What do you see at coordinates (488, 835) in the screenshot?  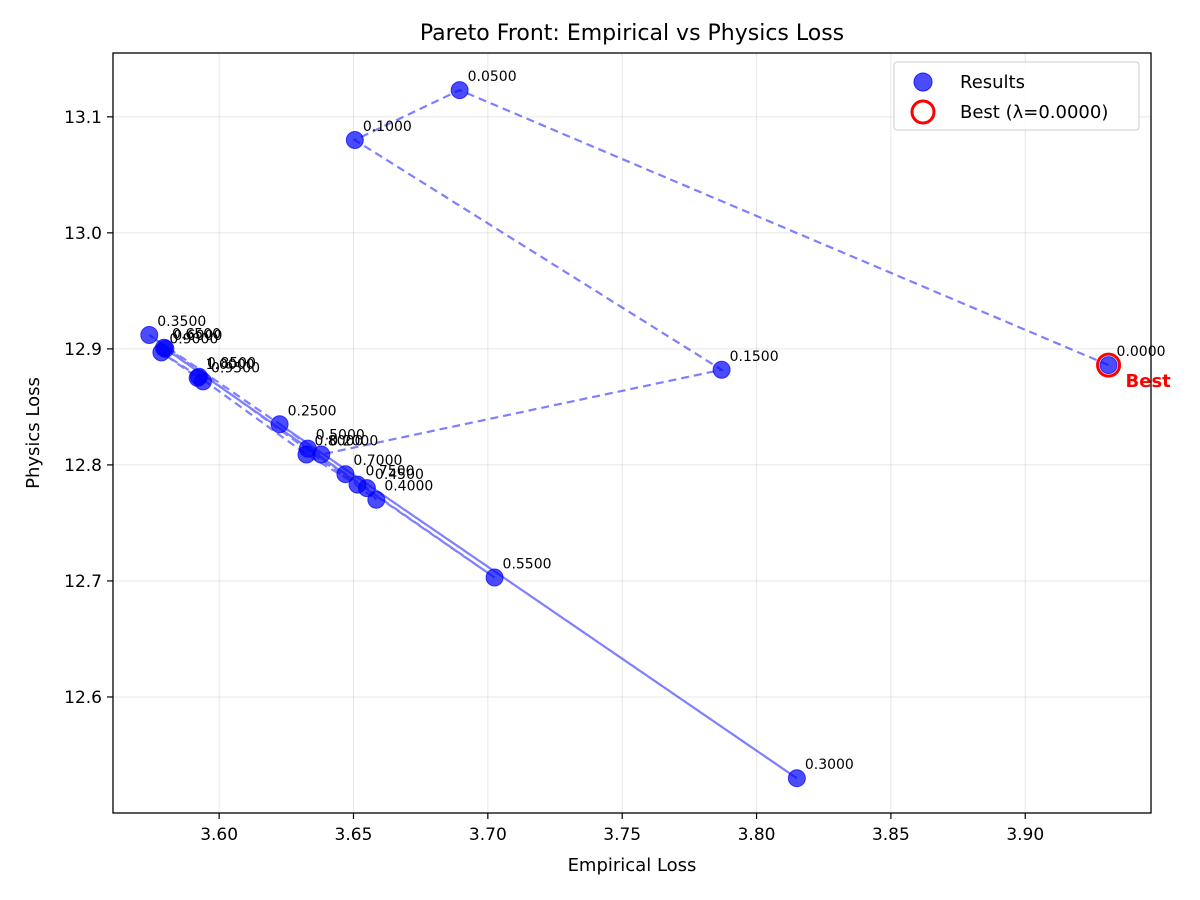 I see `x-tick-label: 3.70` at bounding box center [488, 835].